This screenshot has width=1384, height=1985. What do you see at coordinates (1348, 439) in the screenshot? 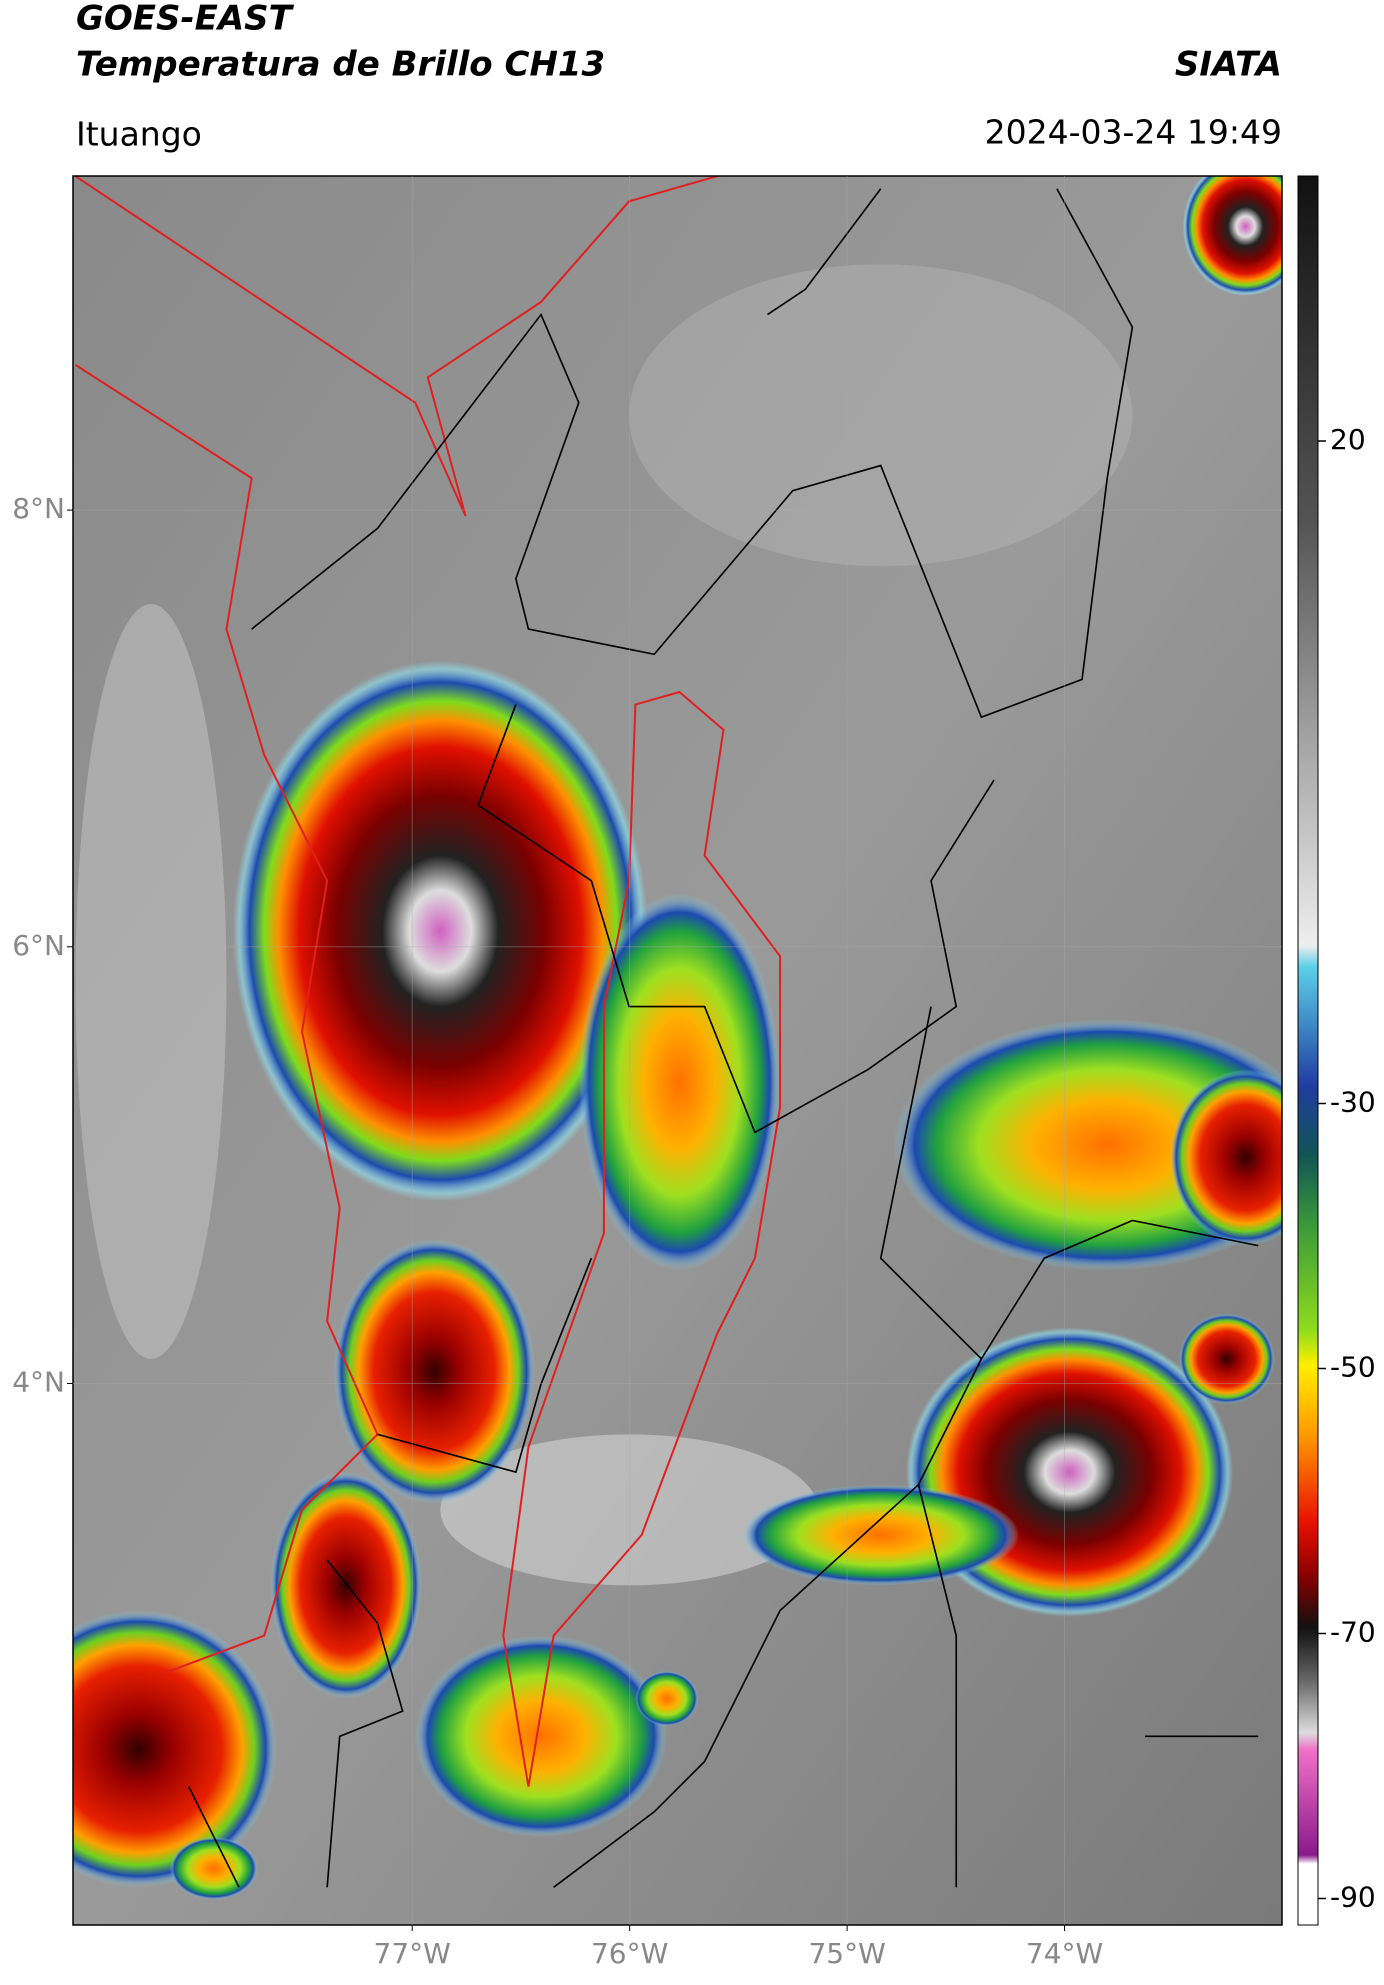
I see `colorbar-tick-label: 20` at bounding box center [1348, 439].